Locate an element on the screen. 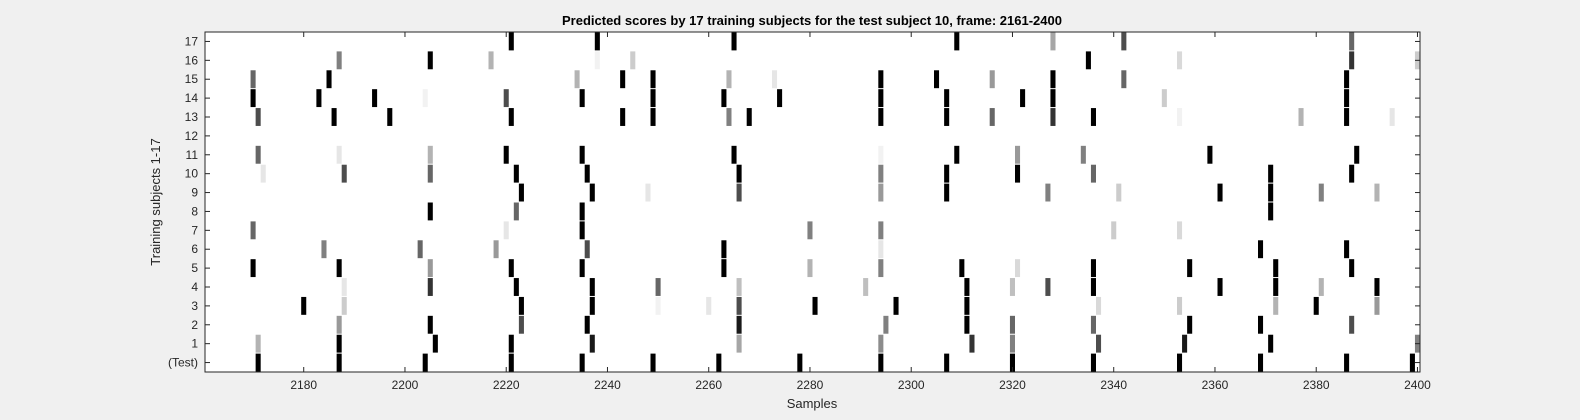 This screenshot has width=1580, height=420. cell-row11-mark4 is located at coordinates (582, 154).